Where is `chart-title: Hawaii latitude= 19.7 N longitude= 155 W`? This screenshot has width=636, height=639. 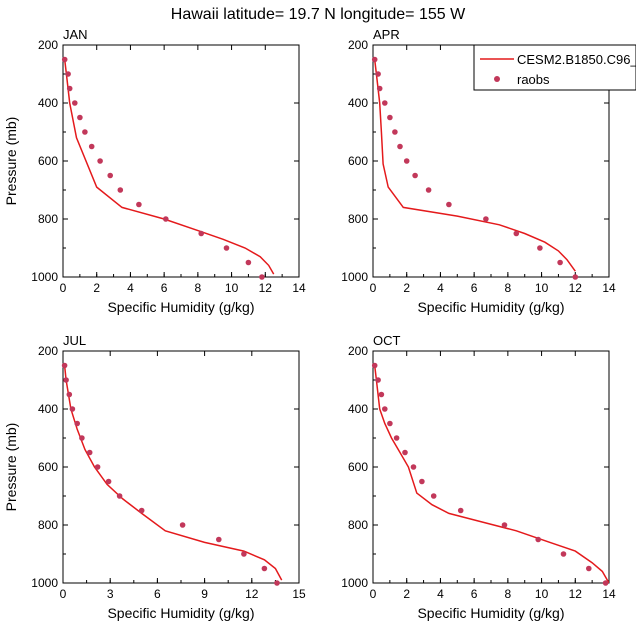 chart-title: Hawaii latitude= 19.7 N longitude= 155 W is located at coordinates (318, 14).